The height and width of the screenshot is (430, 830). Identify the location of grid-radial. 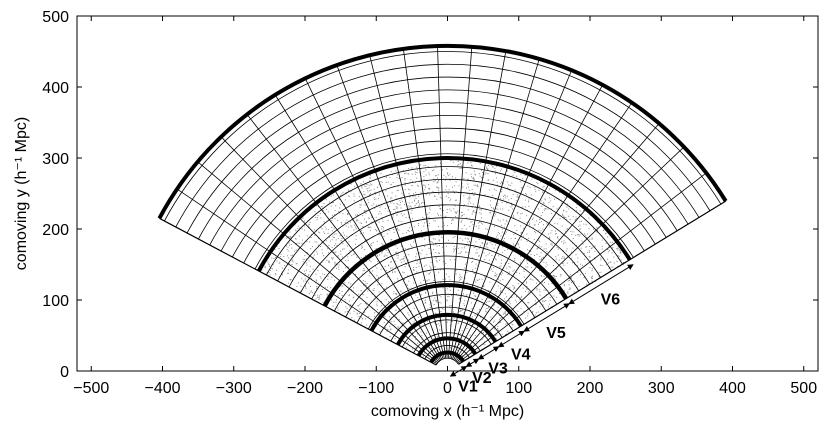
(570, 254).